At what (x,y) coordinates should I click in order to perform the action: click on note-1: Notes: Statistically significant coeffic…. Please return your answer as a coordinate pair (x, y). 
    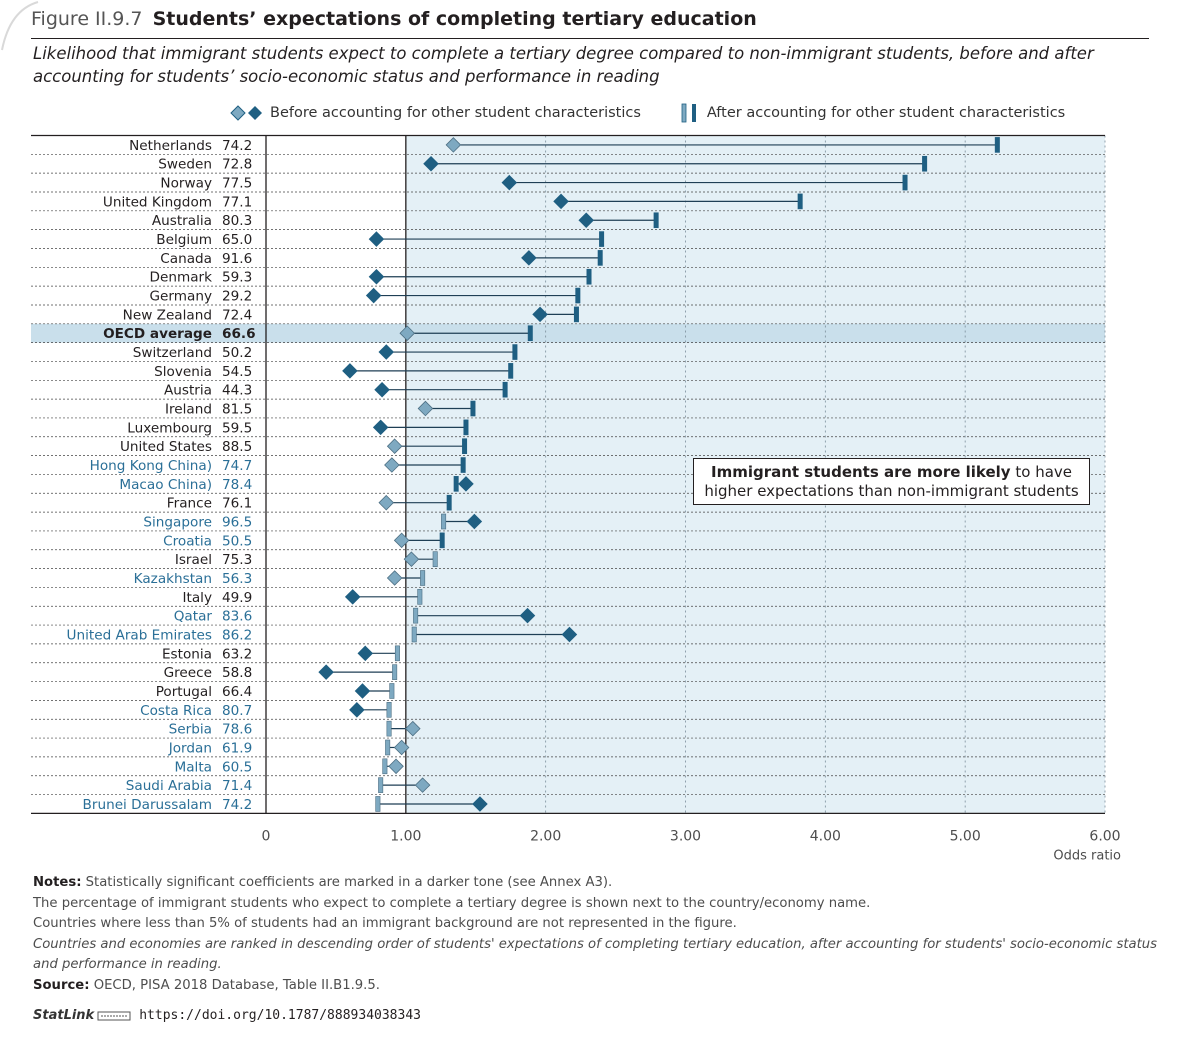
    Looking at the image, I should click on (595, 883).